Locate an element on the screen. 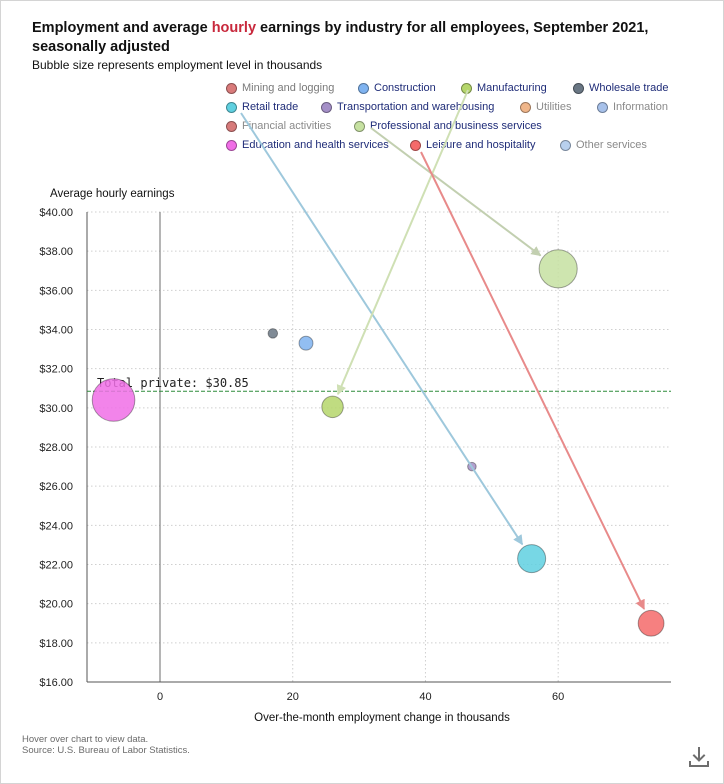 The height and width of the screenshot is (784, 724). legend-item-mining-and-logging: Mining and logging is located at coordinates (280, 88).